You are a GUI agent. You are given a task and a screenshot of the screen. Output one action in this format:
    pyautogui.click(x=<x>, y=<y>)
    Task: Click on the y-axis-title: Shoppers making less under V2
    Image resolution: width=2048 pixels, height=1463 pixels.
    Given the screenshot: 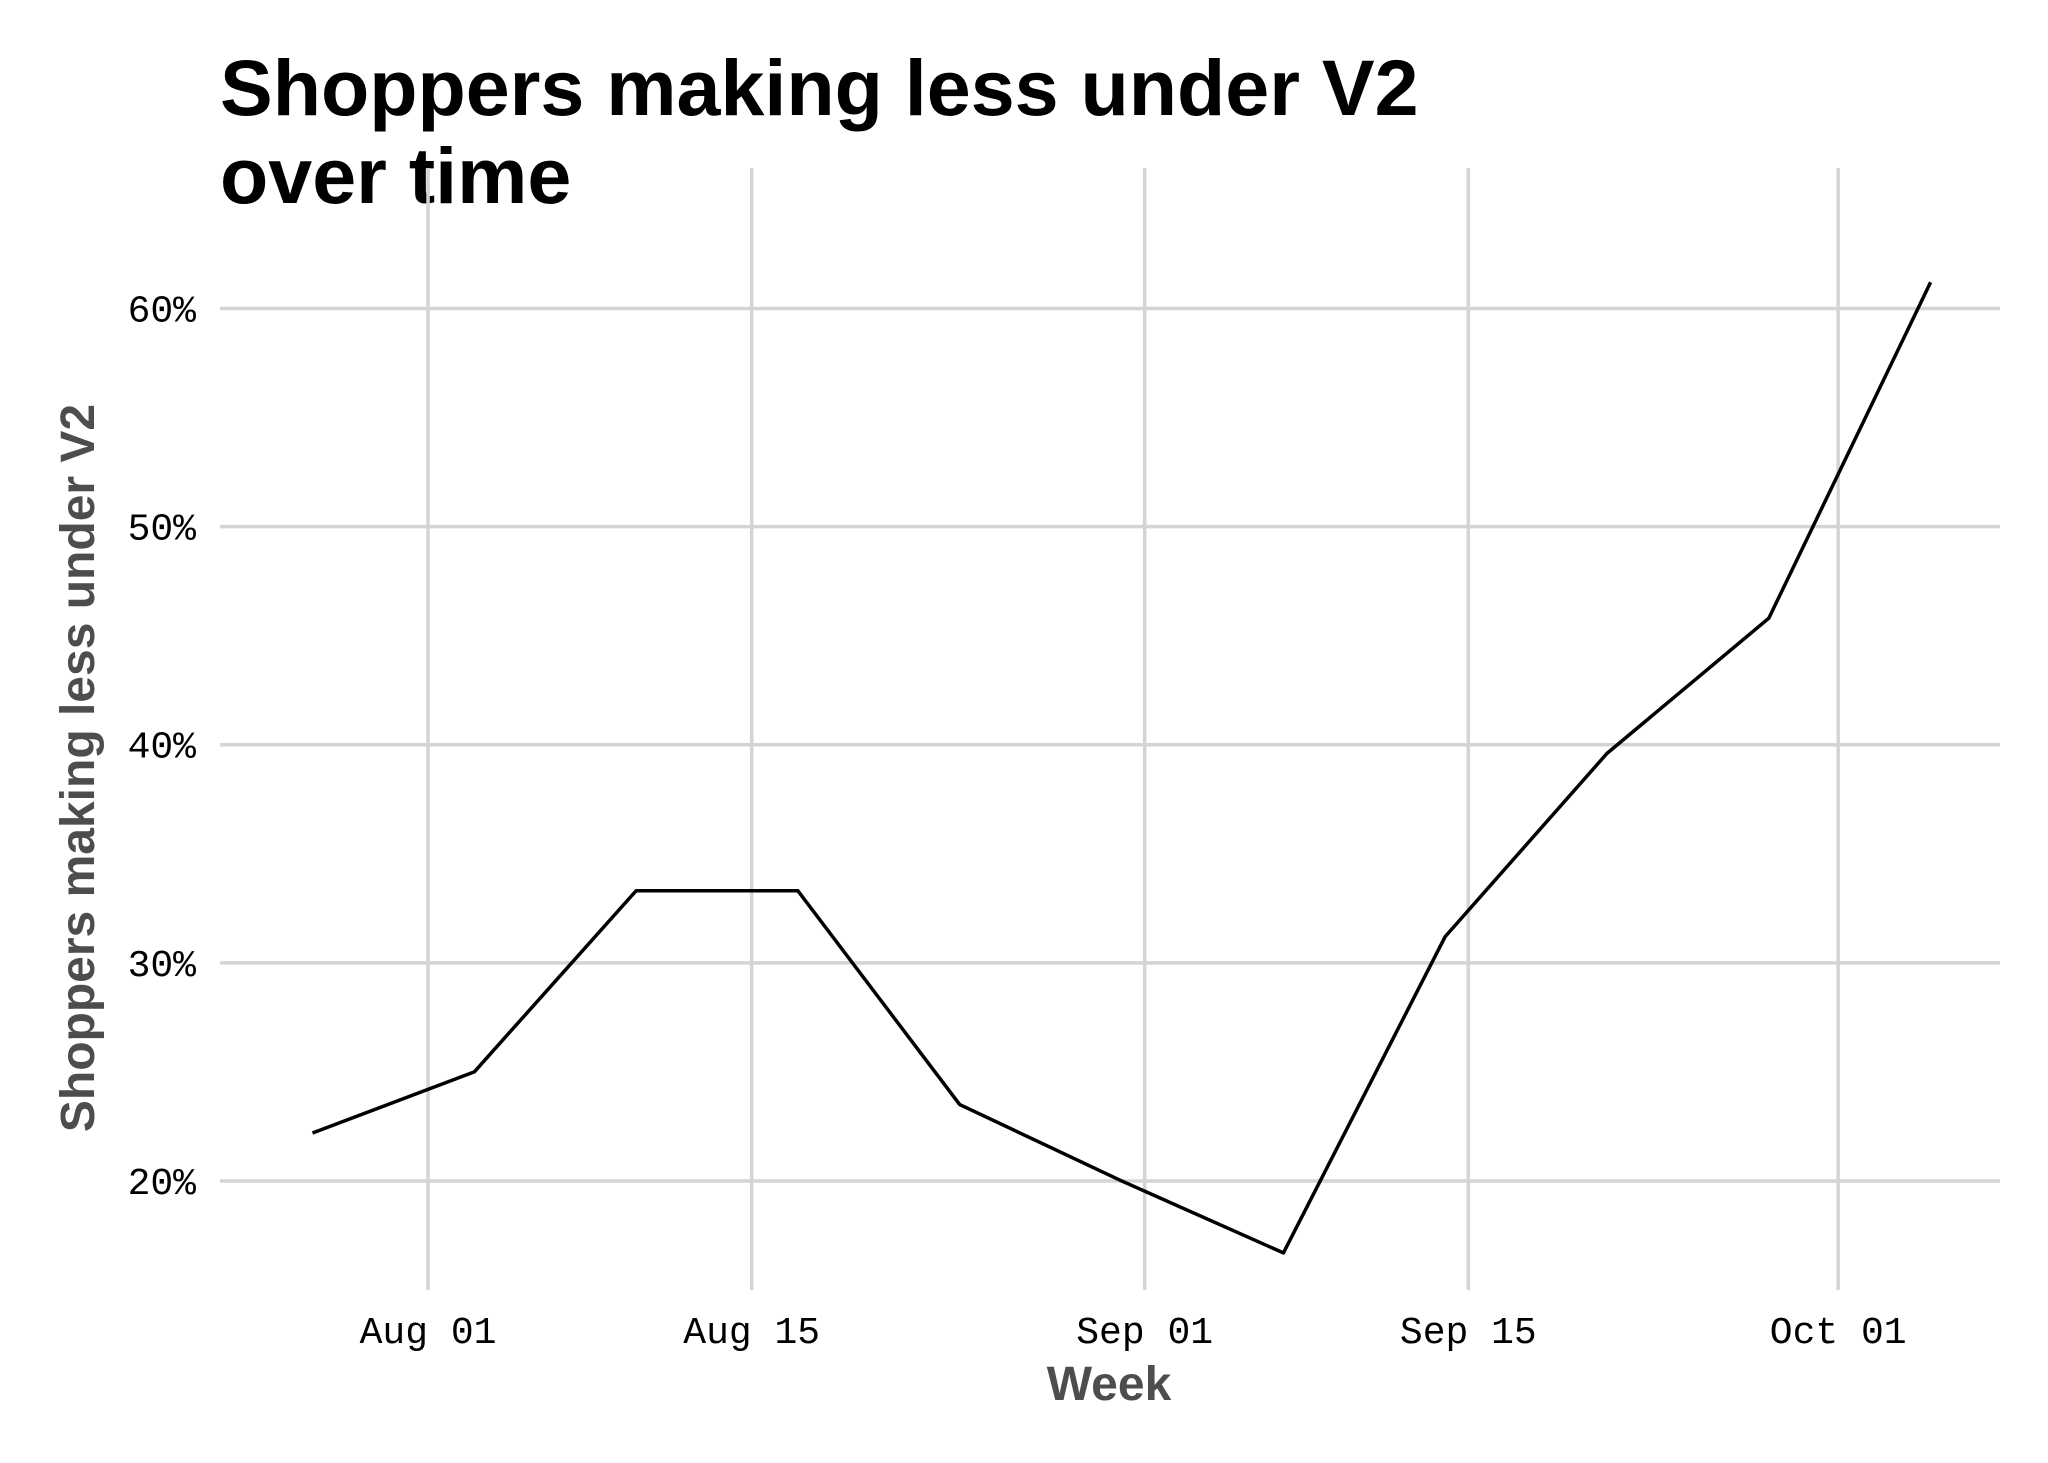 What is the action you would take?
    pyautogui.click(x=78, y=768)
    